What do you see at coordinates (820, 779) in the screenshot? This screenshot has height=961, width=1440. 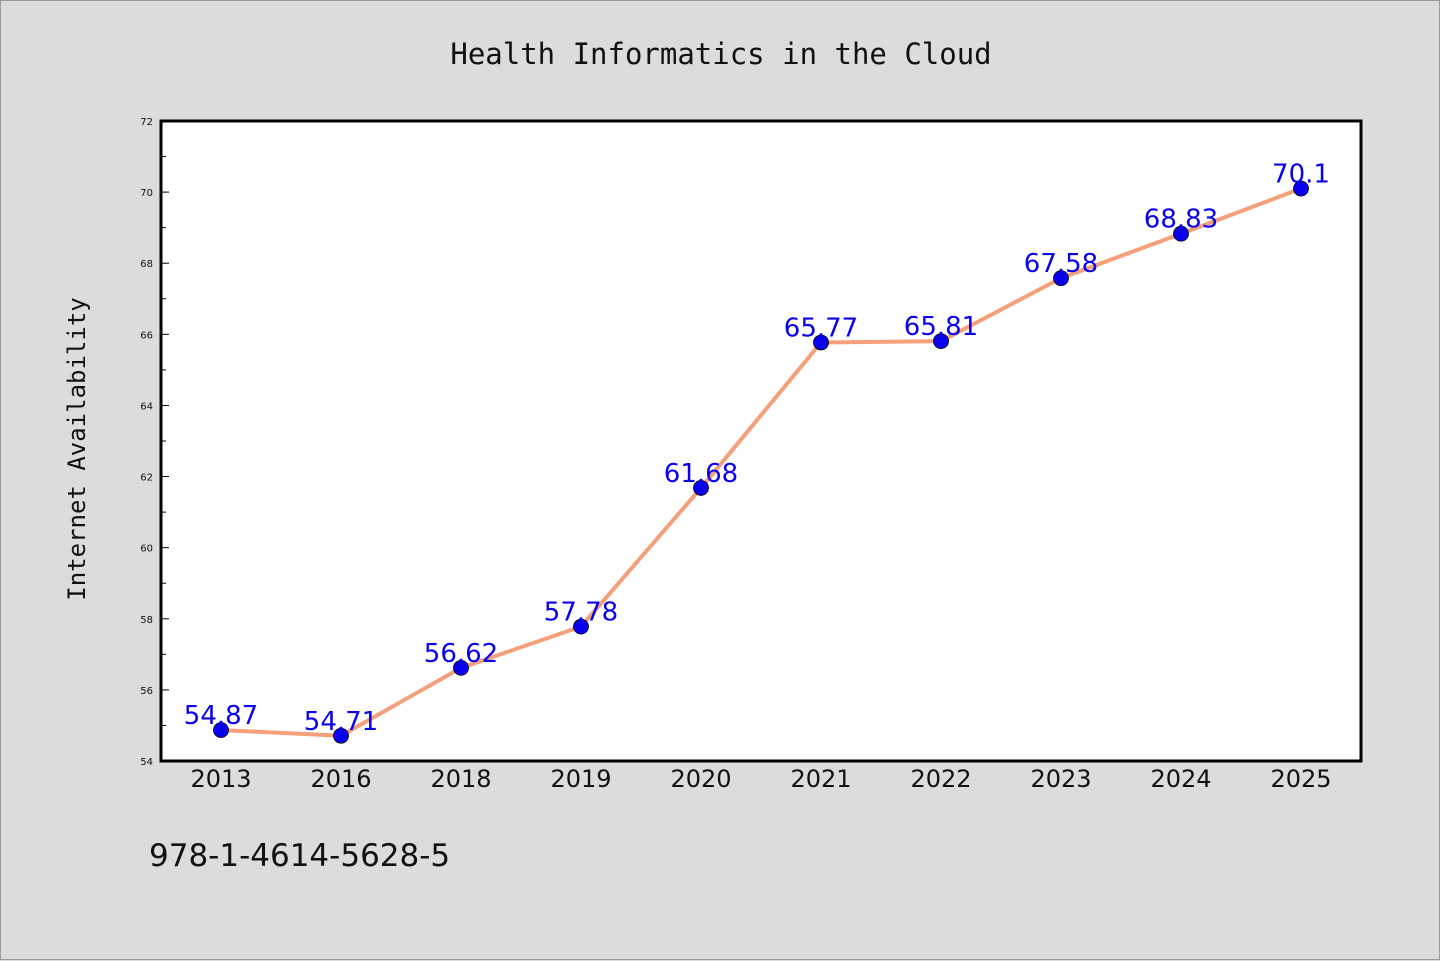 I see `x-tick-label: 2021` at bounding box center [820, 779].